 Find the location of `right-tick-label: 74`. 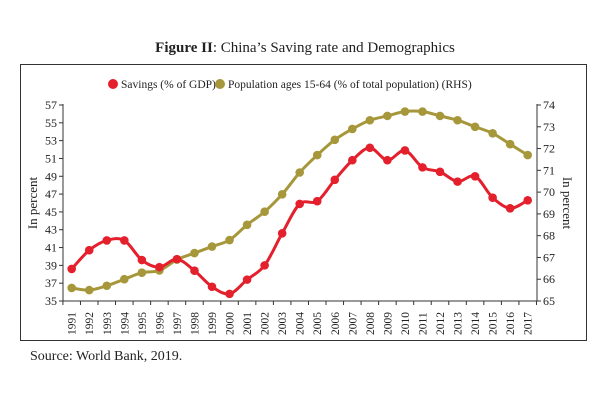

right-tick-label: 74 is located at coordinates (549, 105).